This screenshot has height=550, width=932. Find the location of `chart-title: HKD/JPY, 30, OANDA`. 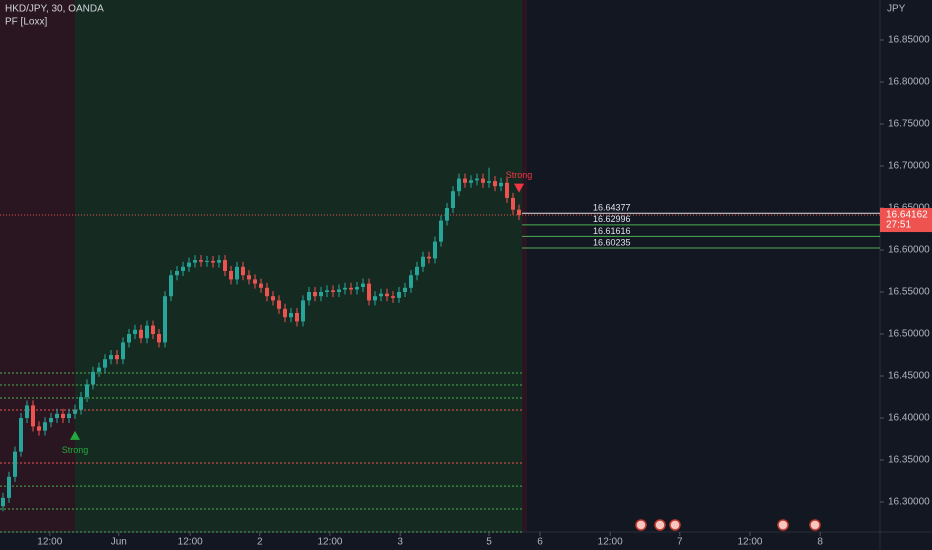

chart-title: HKD/JPY, 30, OANDA is located at coordinates (54, 9).